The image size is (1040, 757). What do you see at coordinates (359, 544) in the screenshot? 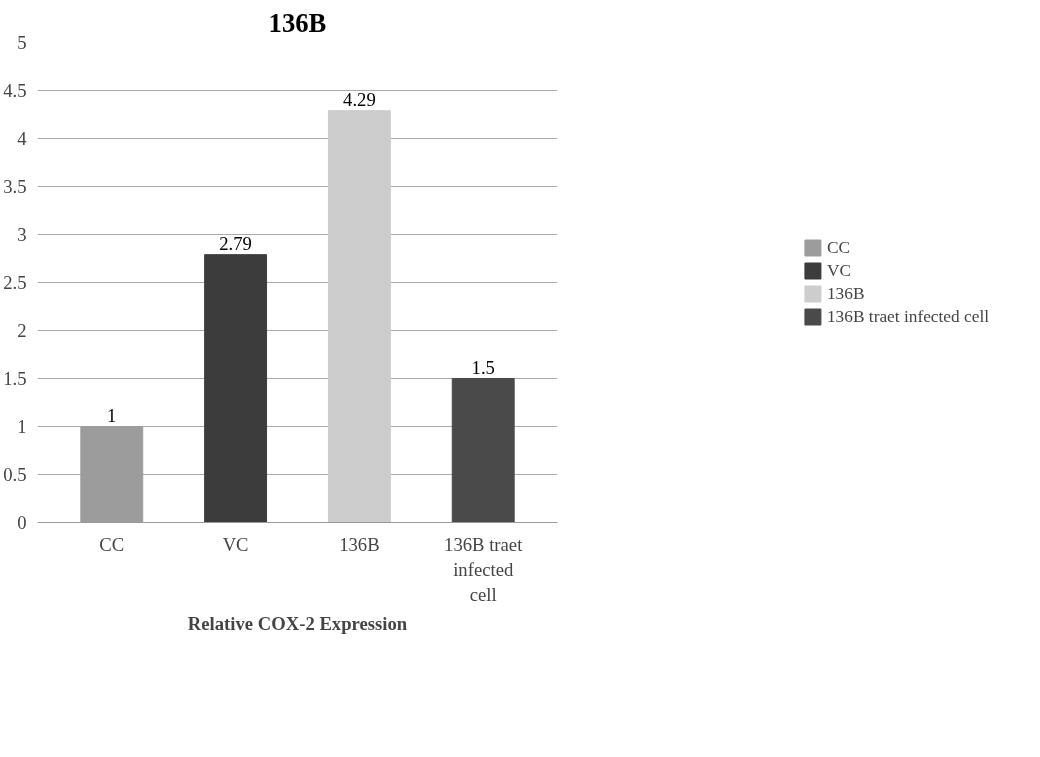
I see `x-tick-label: 136B` at bounding box center [359, 544].